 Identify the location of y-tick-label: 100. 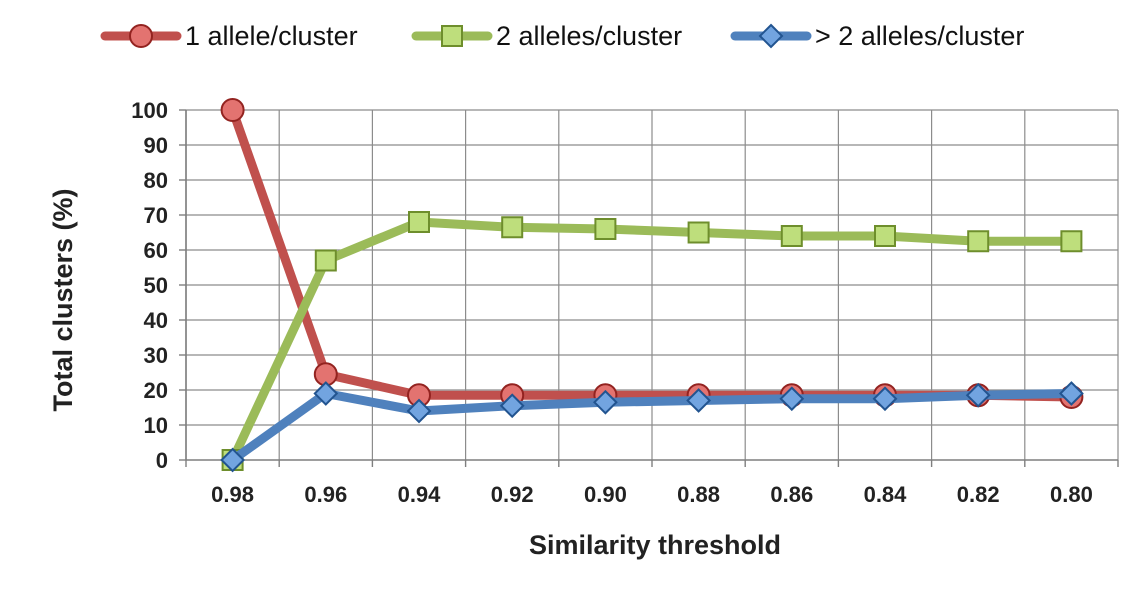
(149, 110).